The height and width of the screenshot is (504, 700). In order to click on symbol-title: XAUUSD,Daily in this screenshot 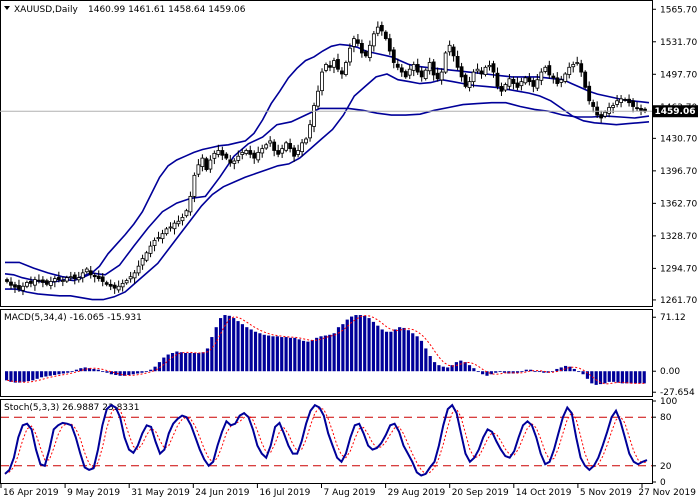, I will do `click(46, 10)`.